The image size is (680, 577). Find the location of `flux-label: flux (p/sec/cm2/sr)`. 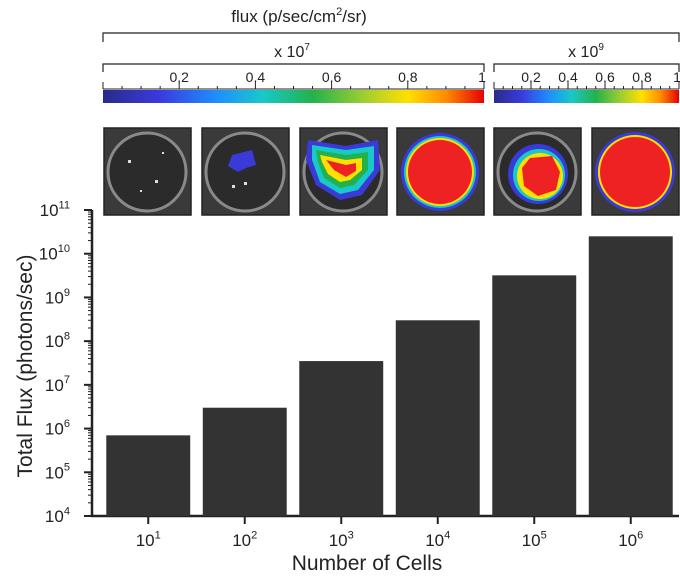

flux-label: flux (p/sec/cm2/sr) is located at coordinates (299, 16).